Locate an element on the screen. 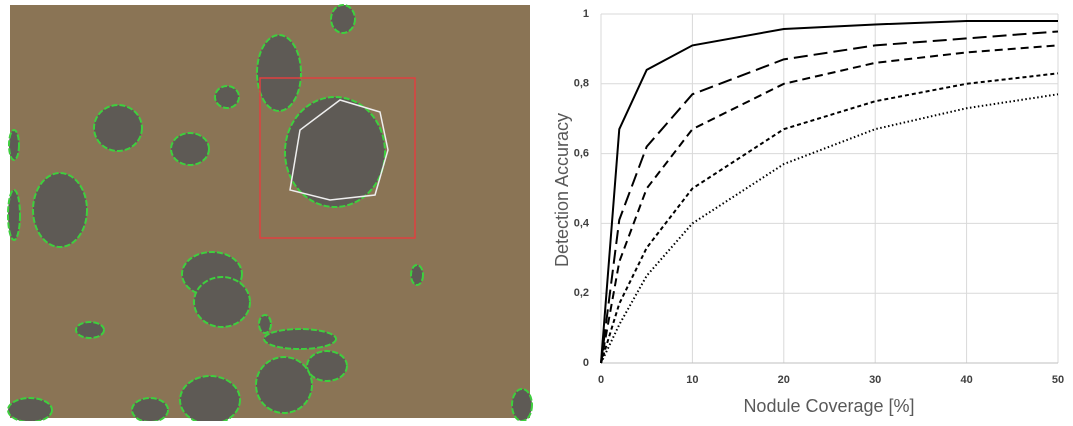 The image size is (1073, 426). x-tick-label: 50 is located at coordinates (1058, 380).